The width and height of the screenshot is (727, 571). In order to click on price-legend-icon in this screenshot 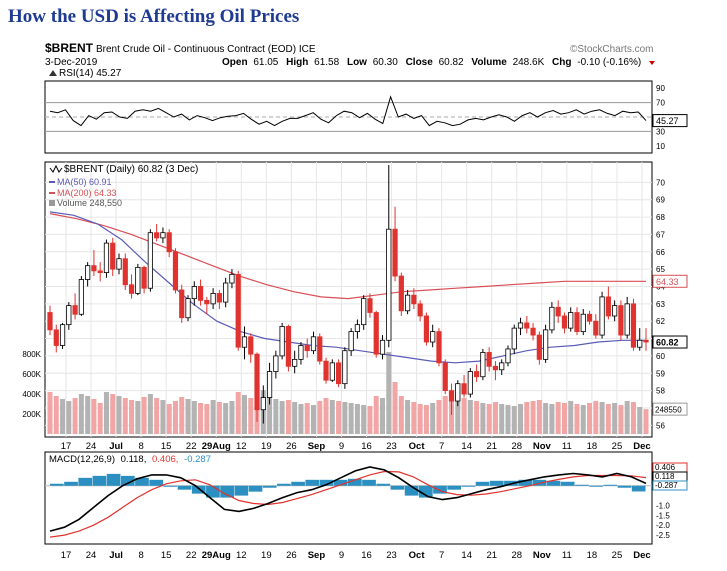, I will do `click(56, 168)`.